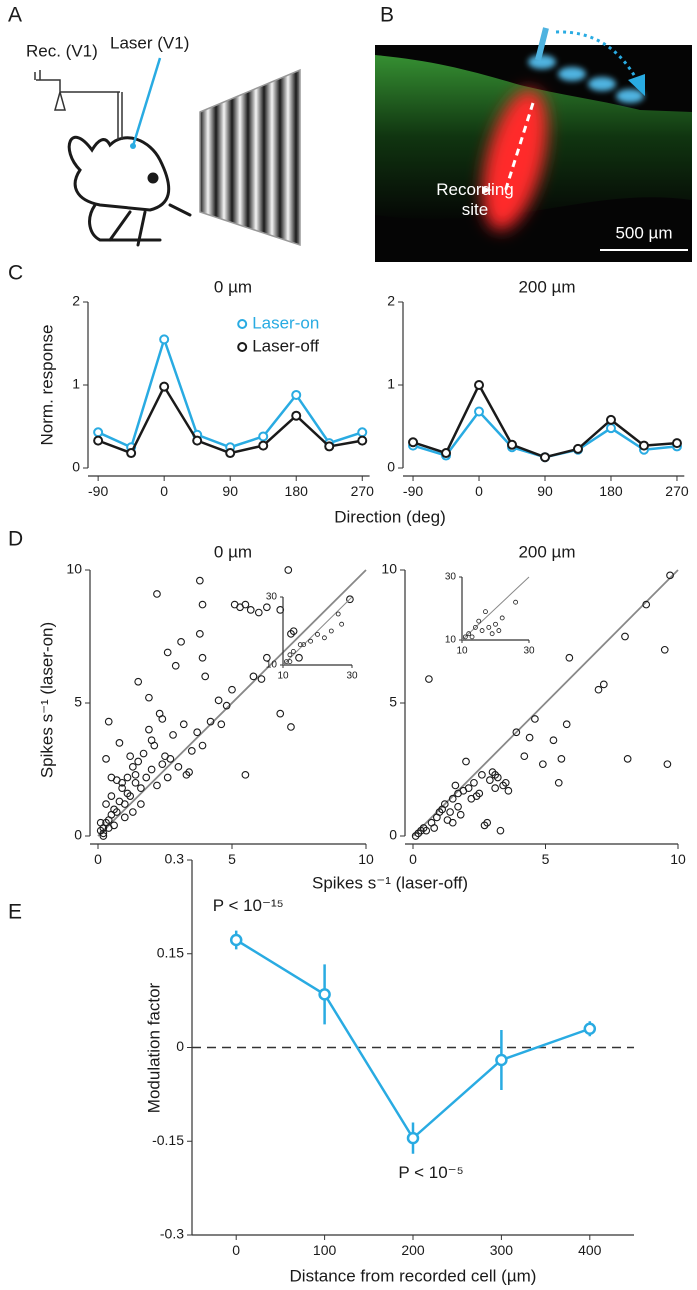  I want to click on x-tick-label: 270, so click(677, 491).